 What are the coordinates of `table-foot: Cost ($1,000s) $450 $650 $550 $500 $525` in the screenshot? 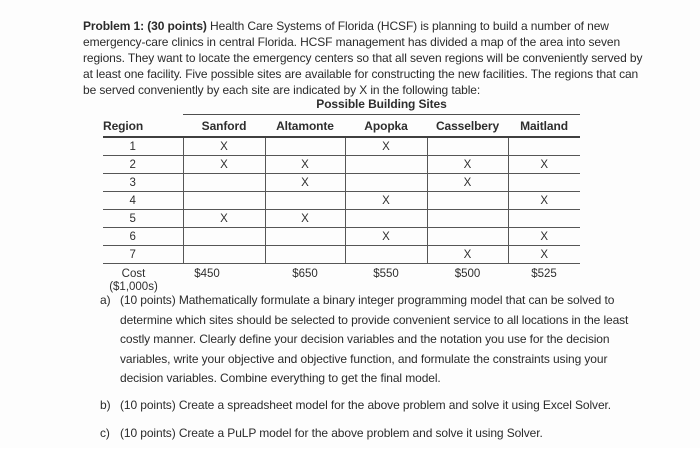 It's located at (341, 280).